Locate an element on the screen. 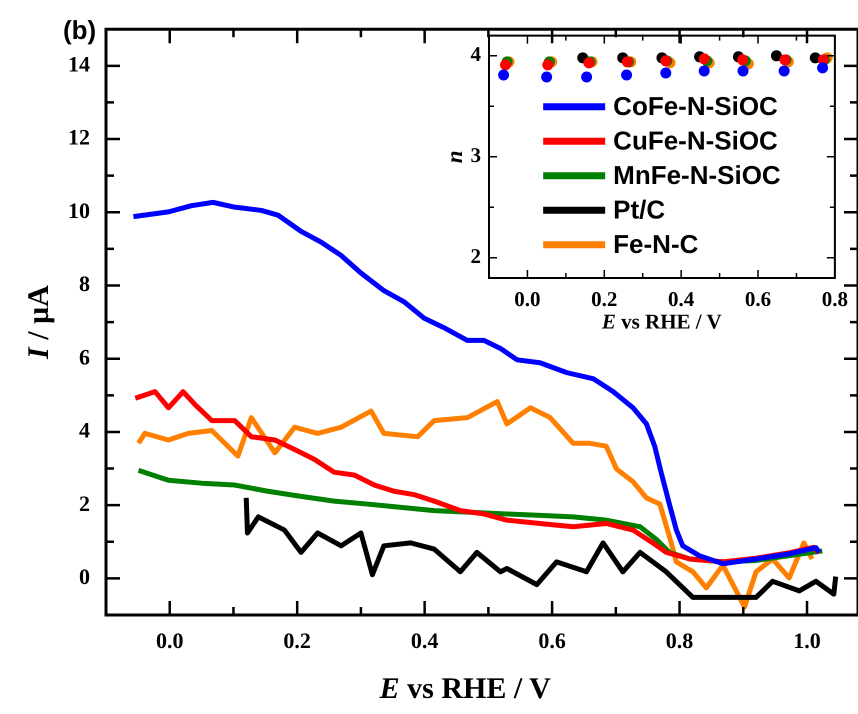 This screenshot has width=858, height=714. y-tick-label: 6 is located at coordinates (84, 357).